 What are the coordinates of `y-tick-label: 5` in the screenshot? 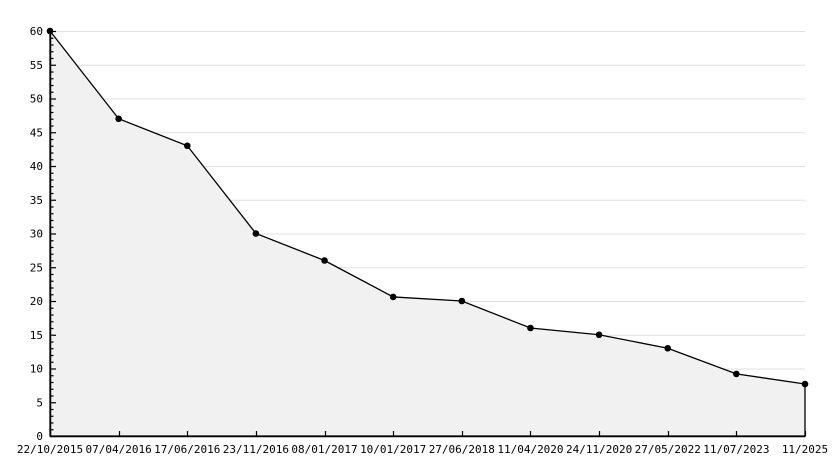 It's located at (39, 402).